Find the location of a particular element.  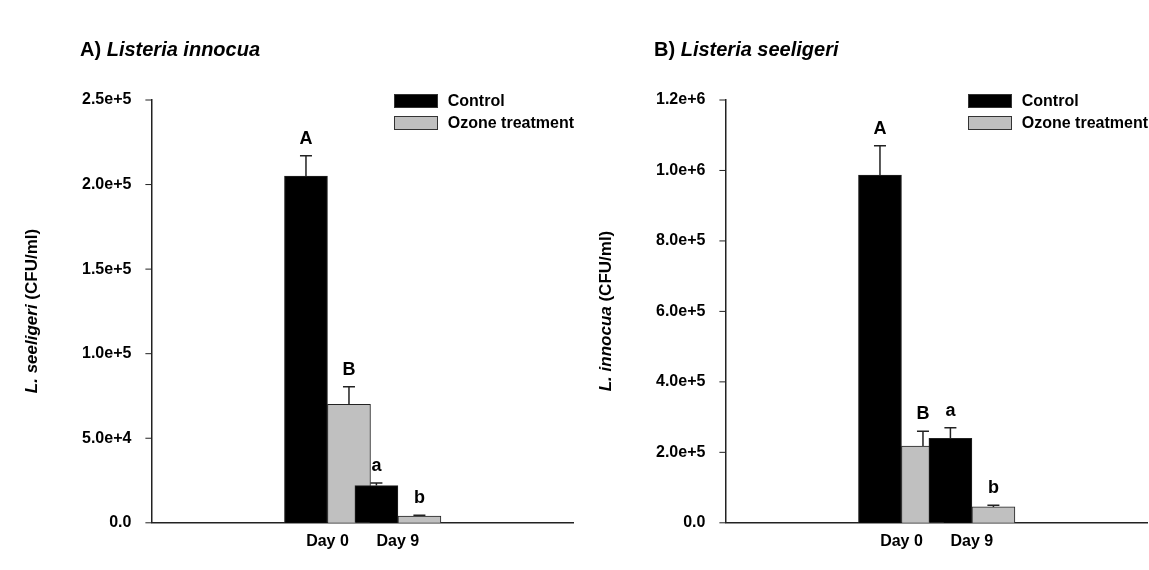

y-axis-title: L. seeligeri (CFU/ml) is located at coordinates (32, 311).